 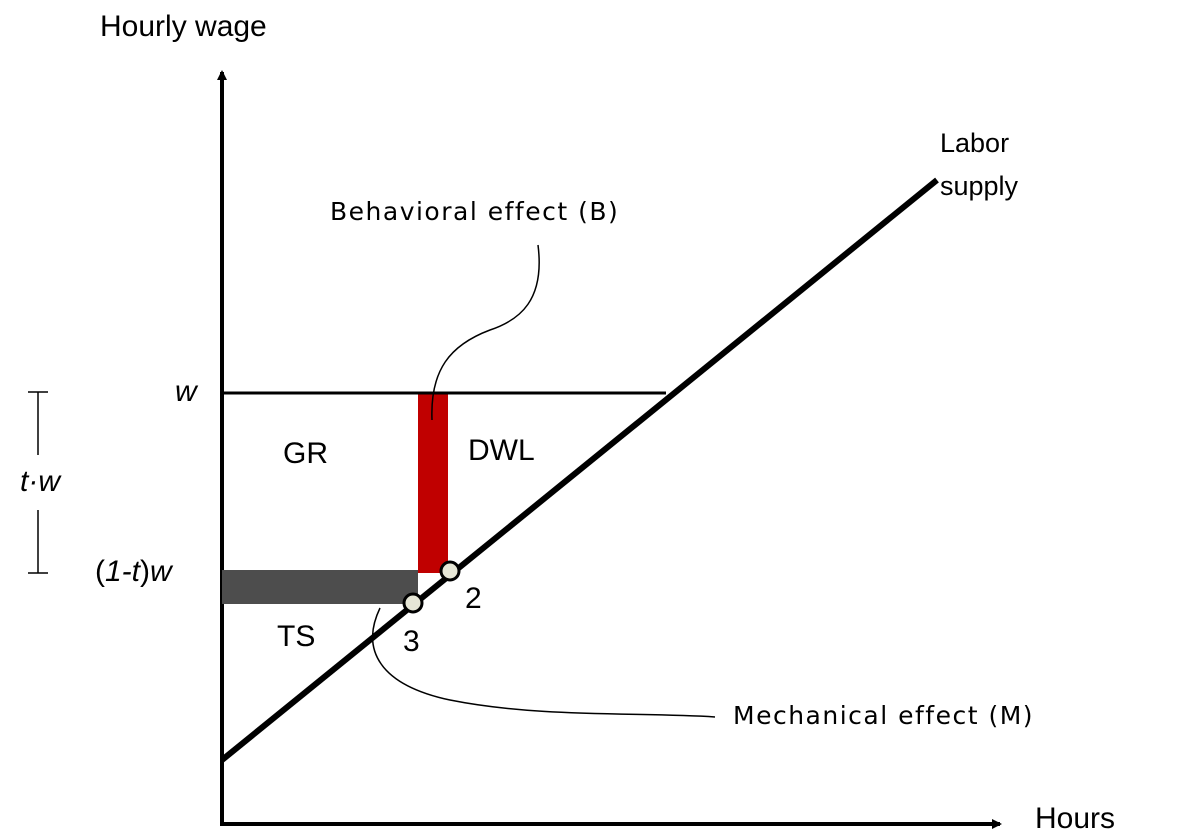 What do you see at coordinates (41, 481) in the screenshot?
I see `level-label: t·w` at bounding box center [41, 481].